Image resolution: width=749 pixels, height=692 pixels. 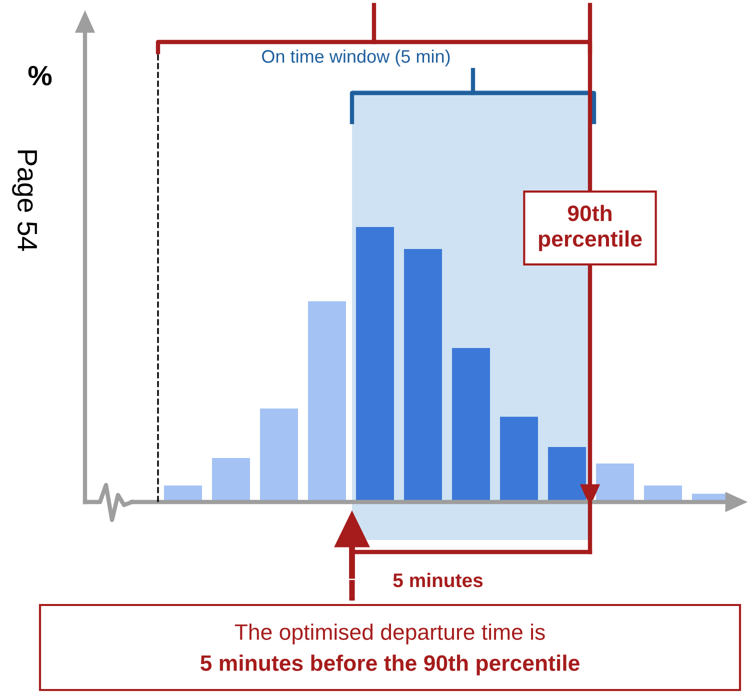 What do you see at coordinates (438, 580) in the screenshot?
I see `text: 5 minutes` at bounding box center [438, 580].